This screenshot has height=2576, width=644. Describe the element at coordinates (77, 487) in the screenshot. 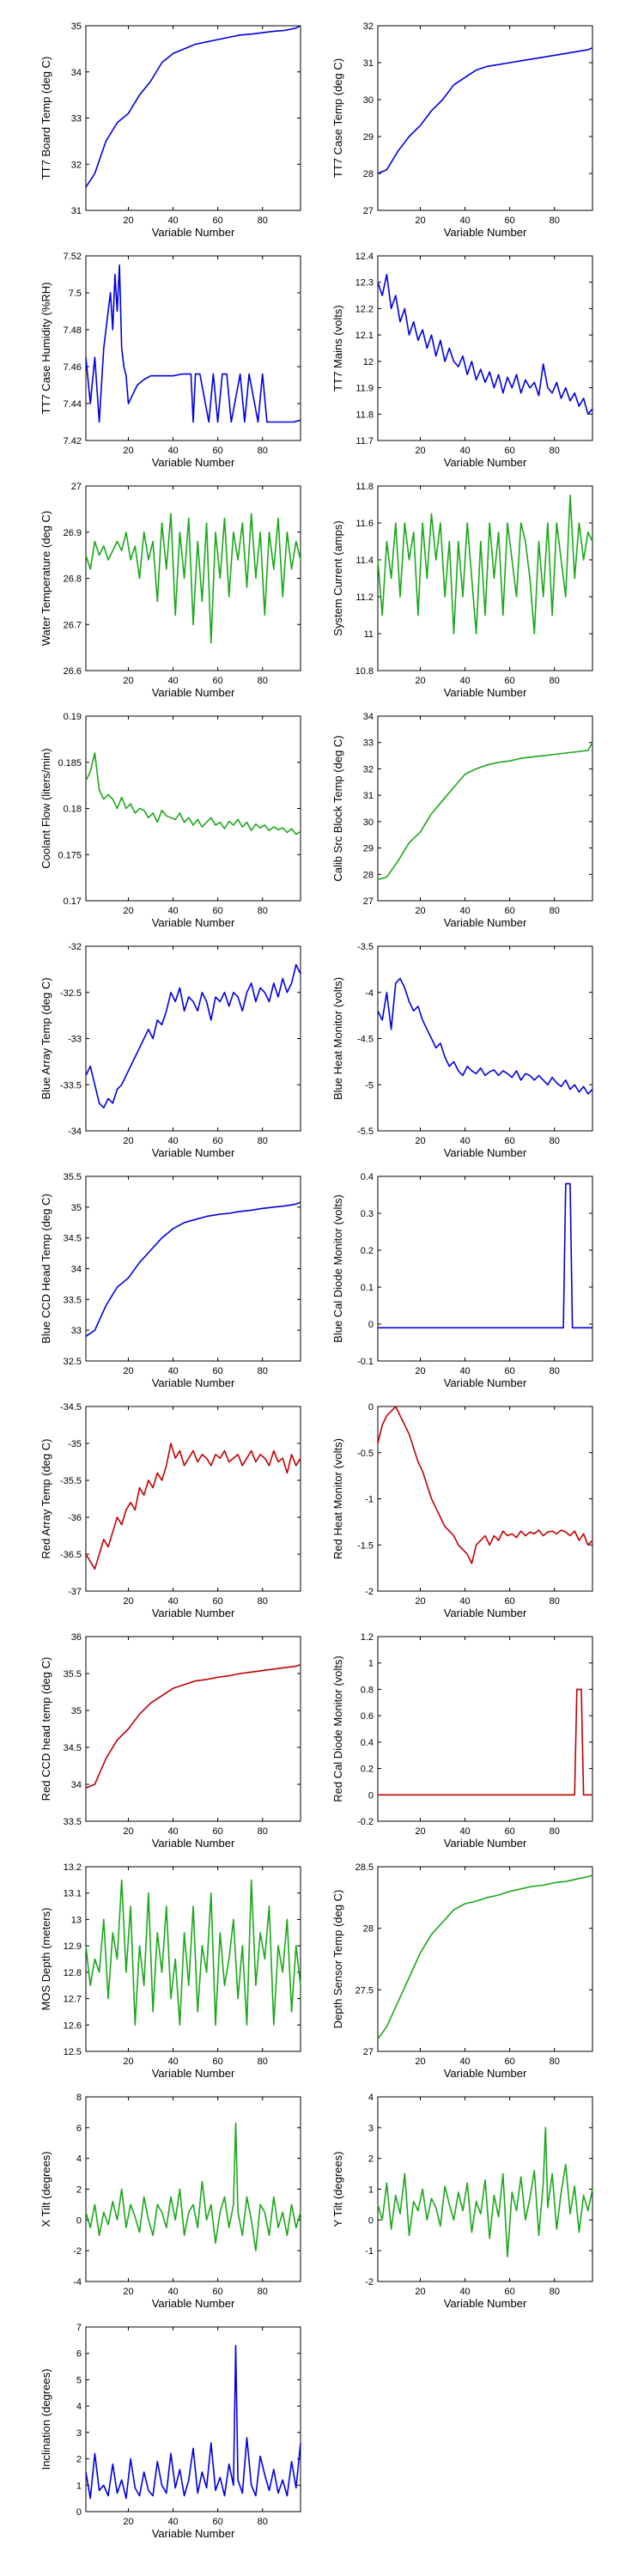

I see `y-tick-label: 27` at that location.